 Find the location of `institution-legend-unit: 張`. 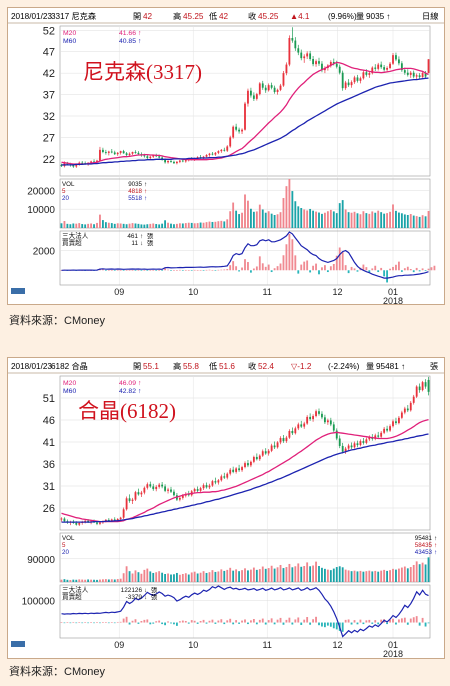

institution-legend-unit: 張 is located at coordinates (150, 236).